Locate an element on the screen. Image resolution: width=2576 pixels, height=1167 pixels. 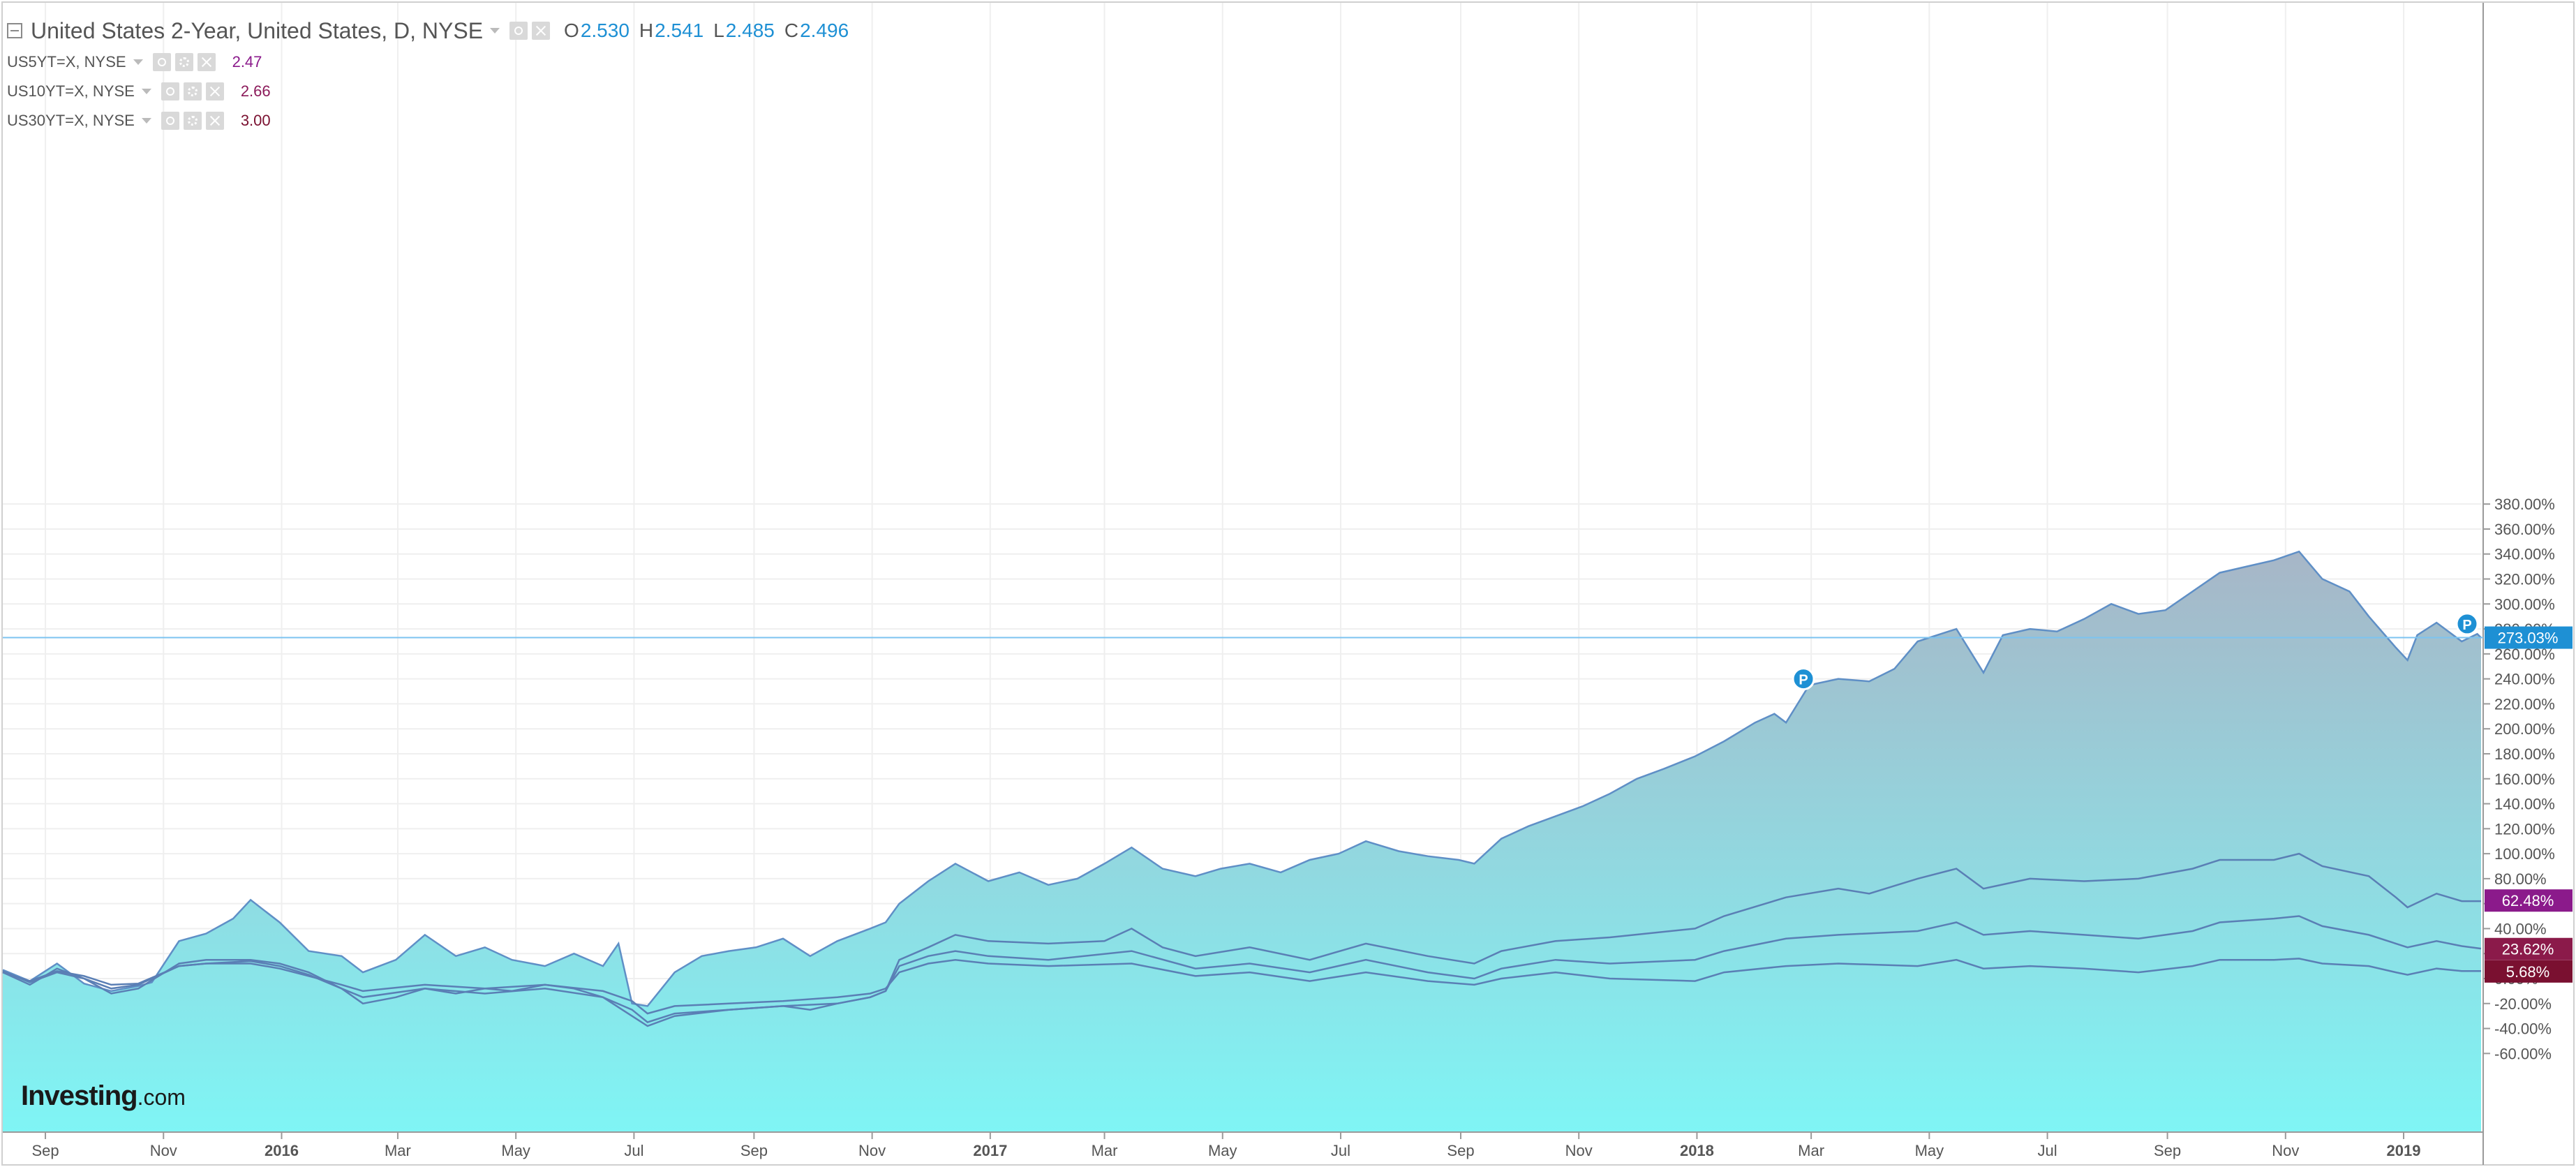
study-value-us5: 2.47 is located at coordinates (247, 61).